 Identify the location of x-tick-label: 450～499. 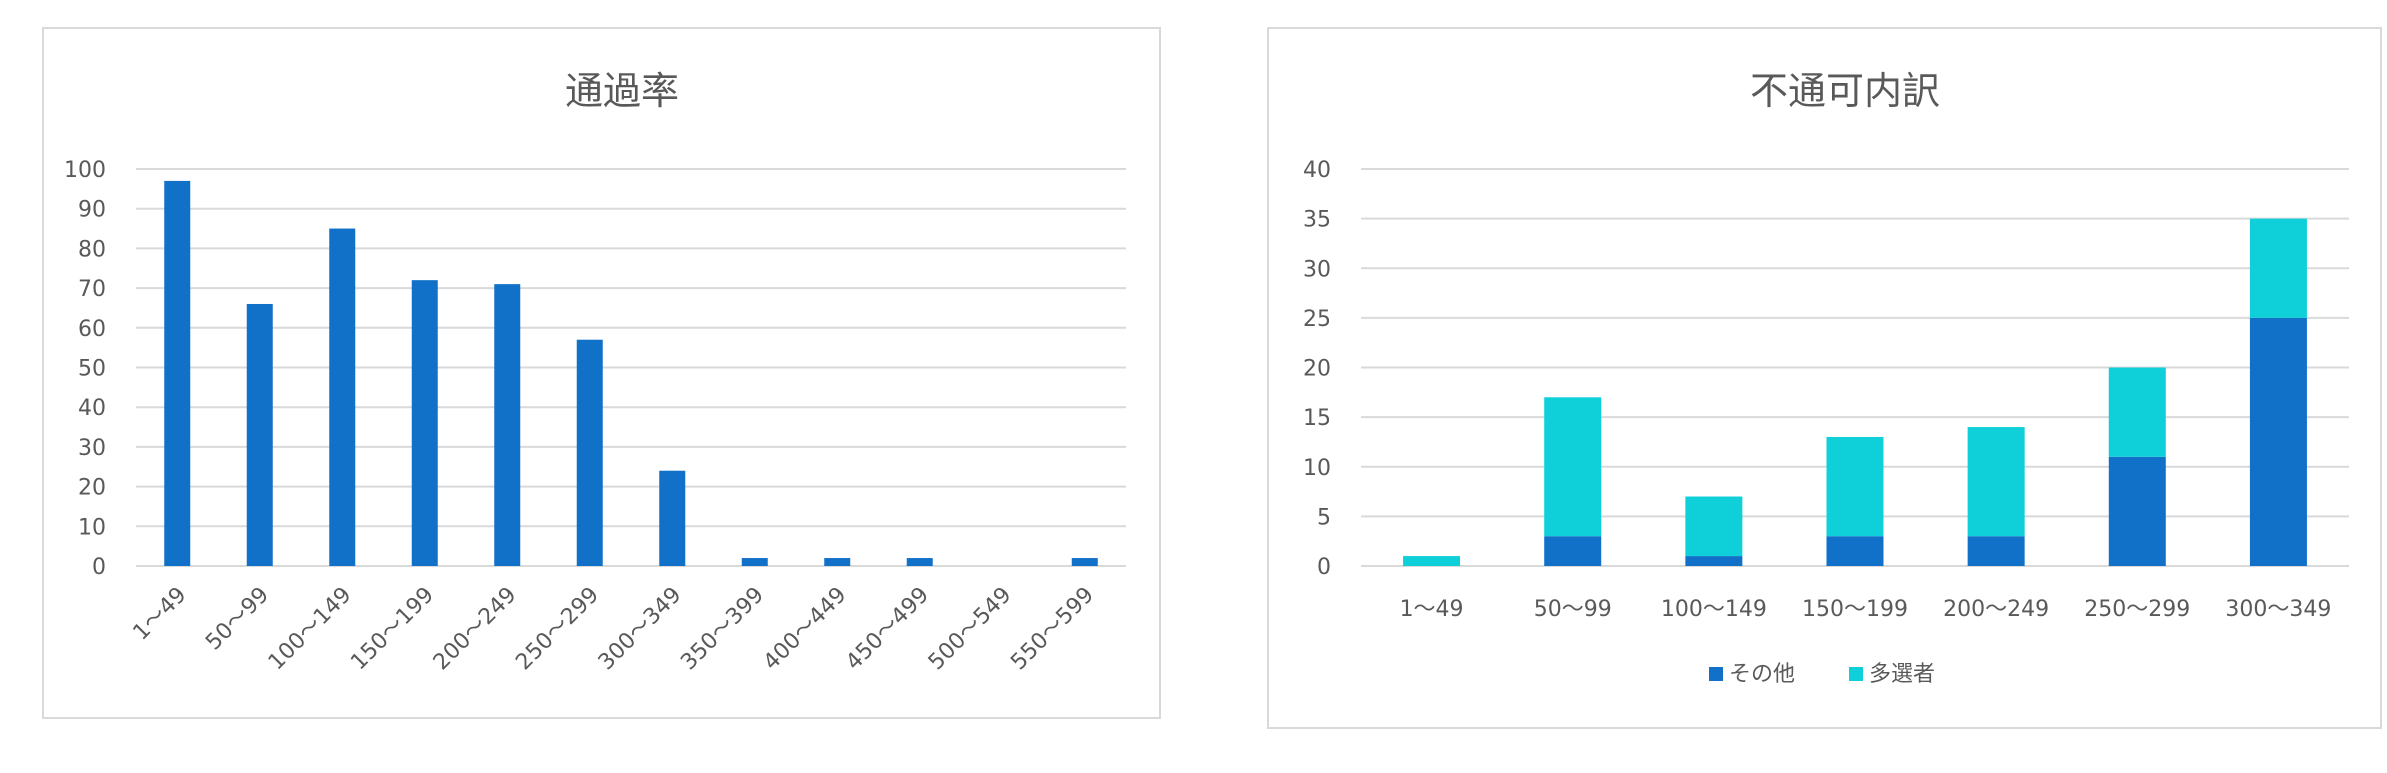
(887, 629).